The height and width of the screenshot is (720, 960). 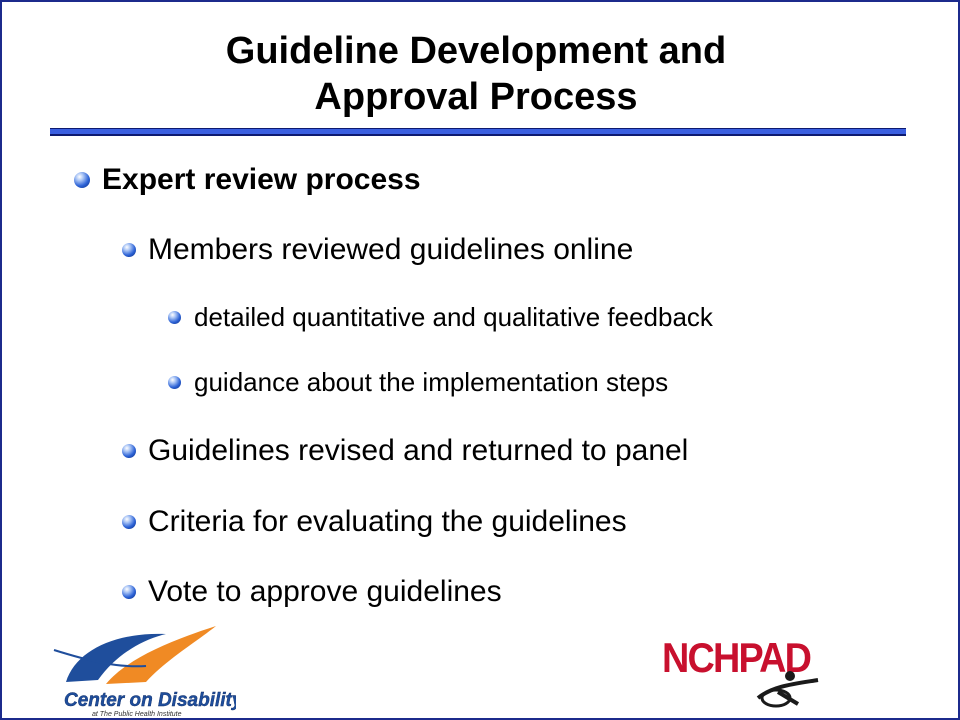 What do you see at coordinates (431, 381) in the screenshot?
I see `bullet-text: guidance about the implementation steps` at bounding box center [431, 381].